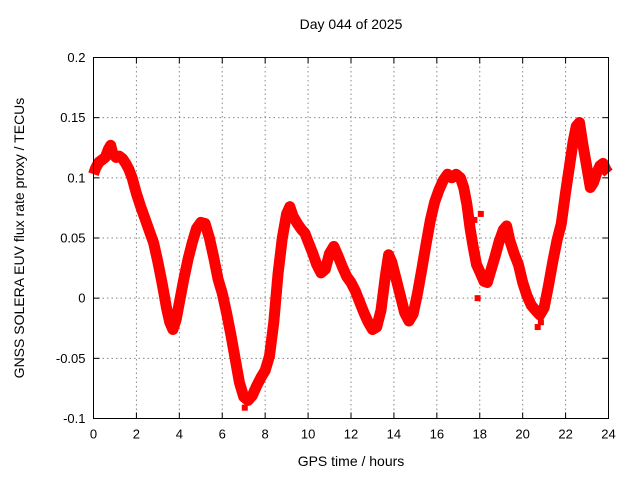 Image resolution: width=640 pixels, height=480 pixels. I want to click on x-tick-label: 18, so click(480, 434).